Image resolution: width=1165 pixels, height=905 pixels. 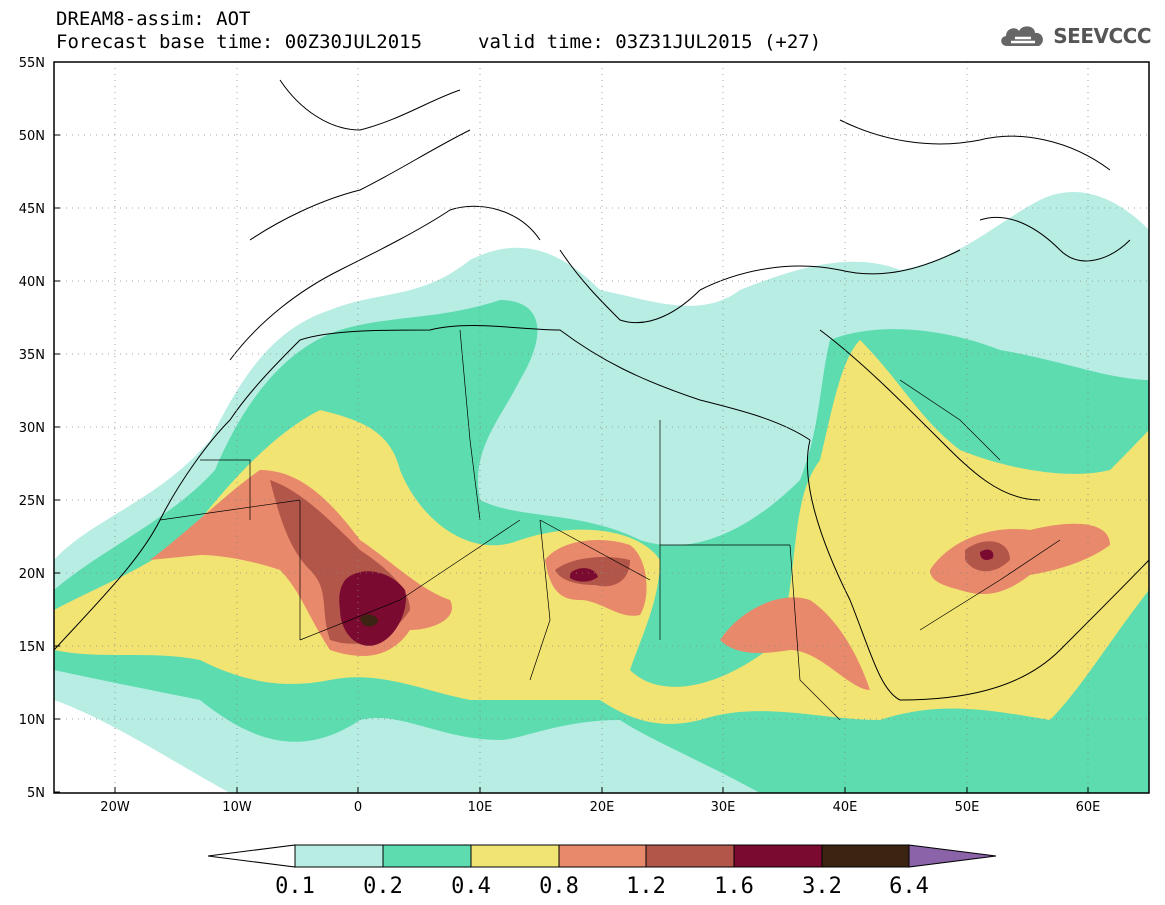 What do you see at coordinates (952, 856) in the screenshot?
I see `colorbar-over-arrow` at bounding box center [952, 856].